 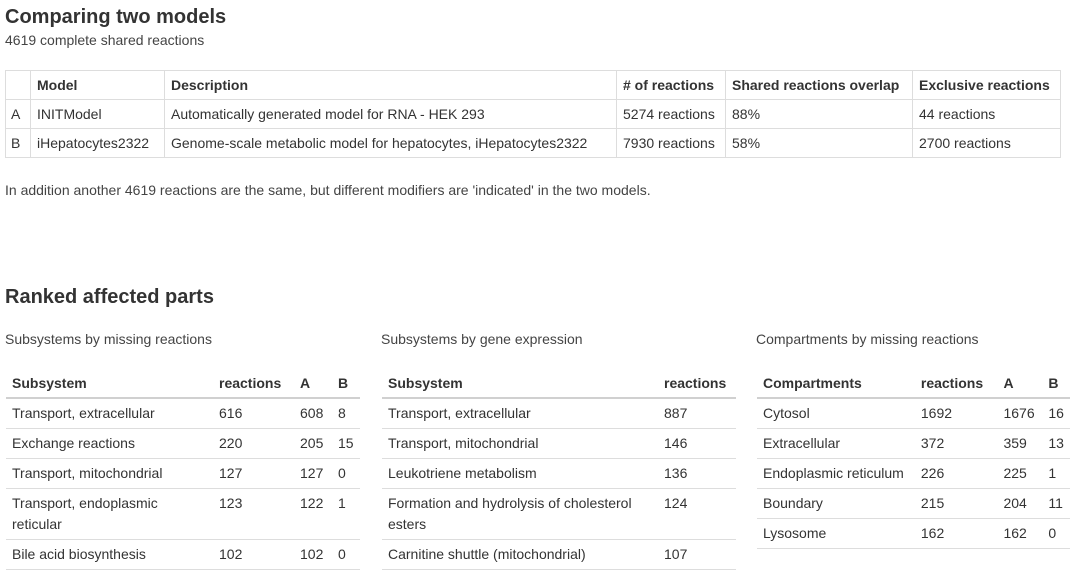 What do you see at coordinates (253, 554) in the screenshot?
I see `reaction-count: 102` at bounding box center [253, 554].